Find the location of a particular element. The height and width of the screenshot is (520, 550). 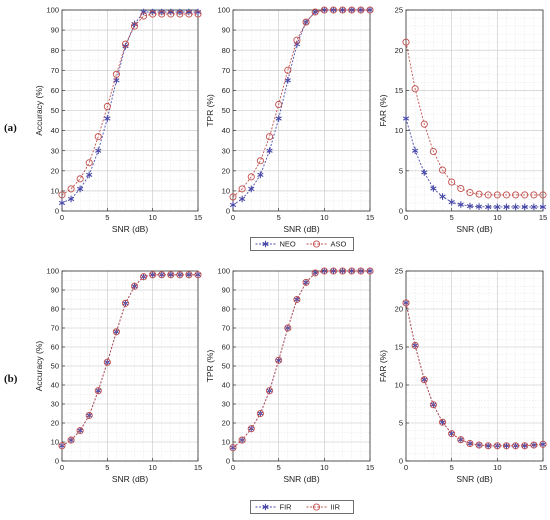

subplot-a-far: 0 5 10 15 0 5 10 15 20 25 SNR (dB) FAR (%) is located at coordinates (462, 120).